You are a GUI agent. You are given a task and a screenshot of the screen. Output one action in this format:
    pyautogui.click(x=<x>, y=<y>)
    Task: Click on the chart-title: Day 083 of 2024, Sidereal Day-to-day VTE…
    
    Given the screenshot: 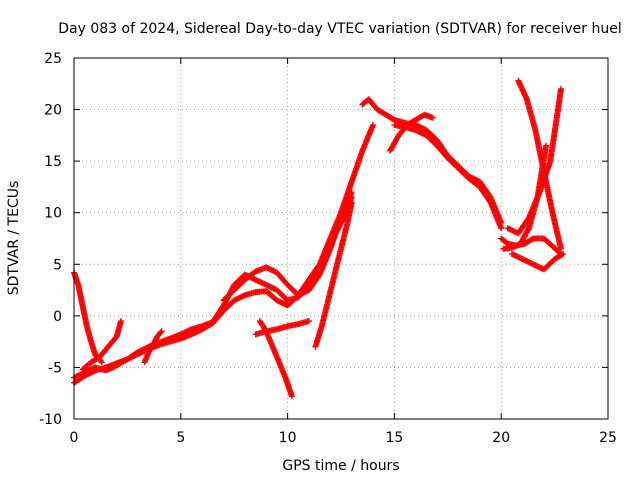 What is the action you would take?
    pyautogui.click(x=339, y=29)
    